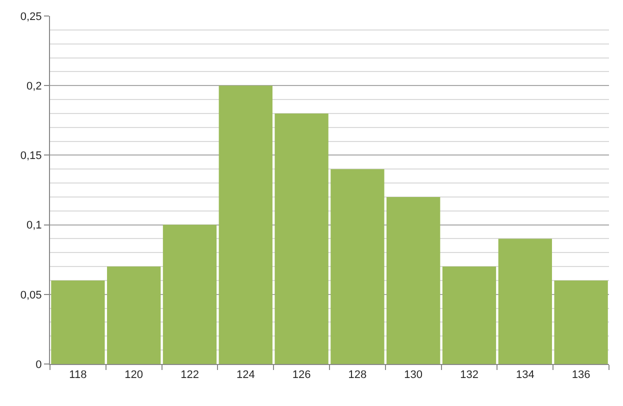  I want to click on y-tick-label: 0,1, so click(34, 226).